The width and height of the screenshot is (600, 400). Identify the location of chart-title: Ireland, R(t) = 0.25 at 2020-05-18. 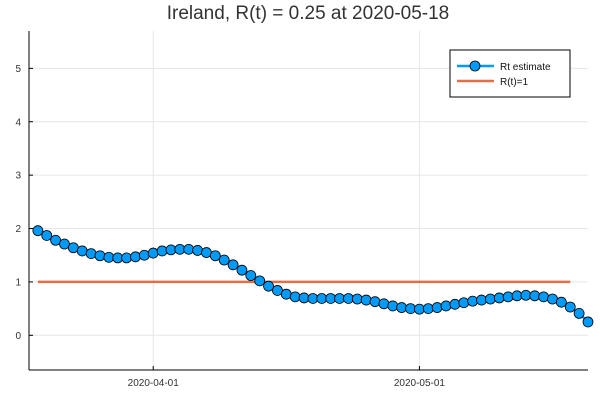
(308, 13).